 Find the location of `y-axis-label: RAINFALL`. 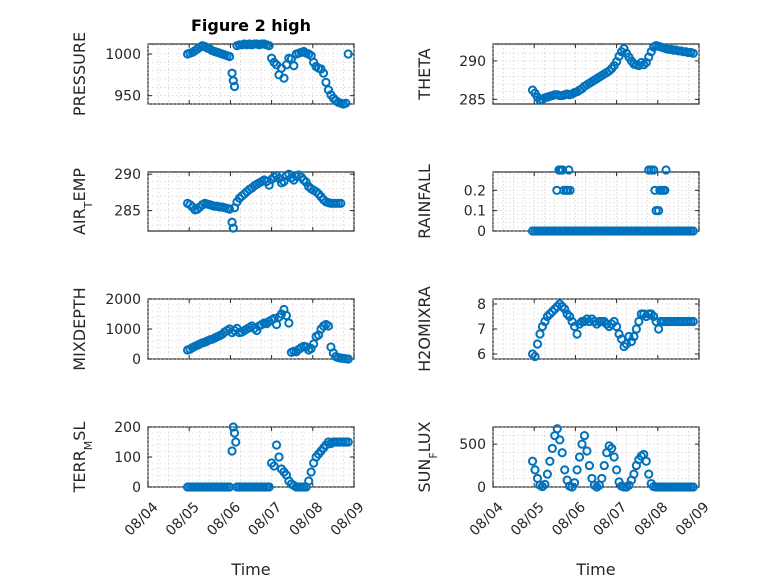

y-axis-label: RAINFALL is located at coordinates (424, 201).